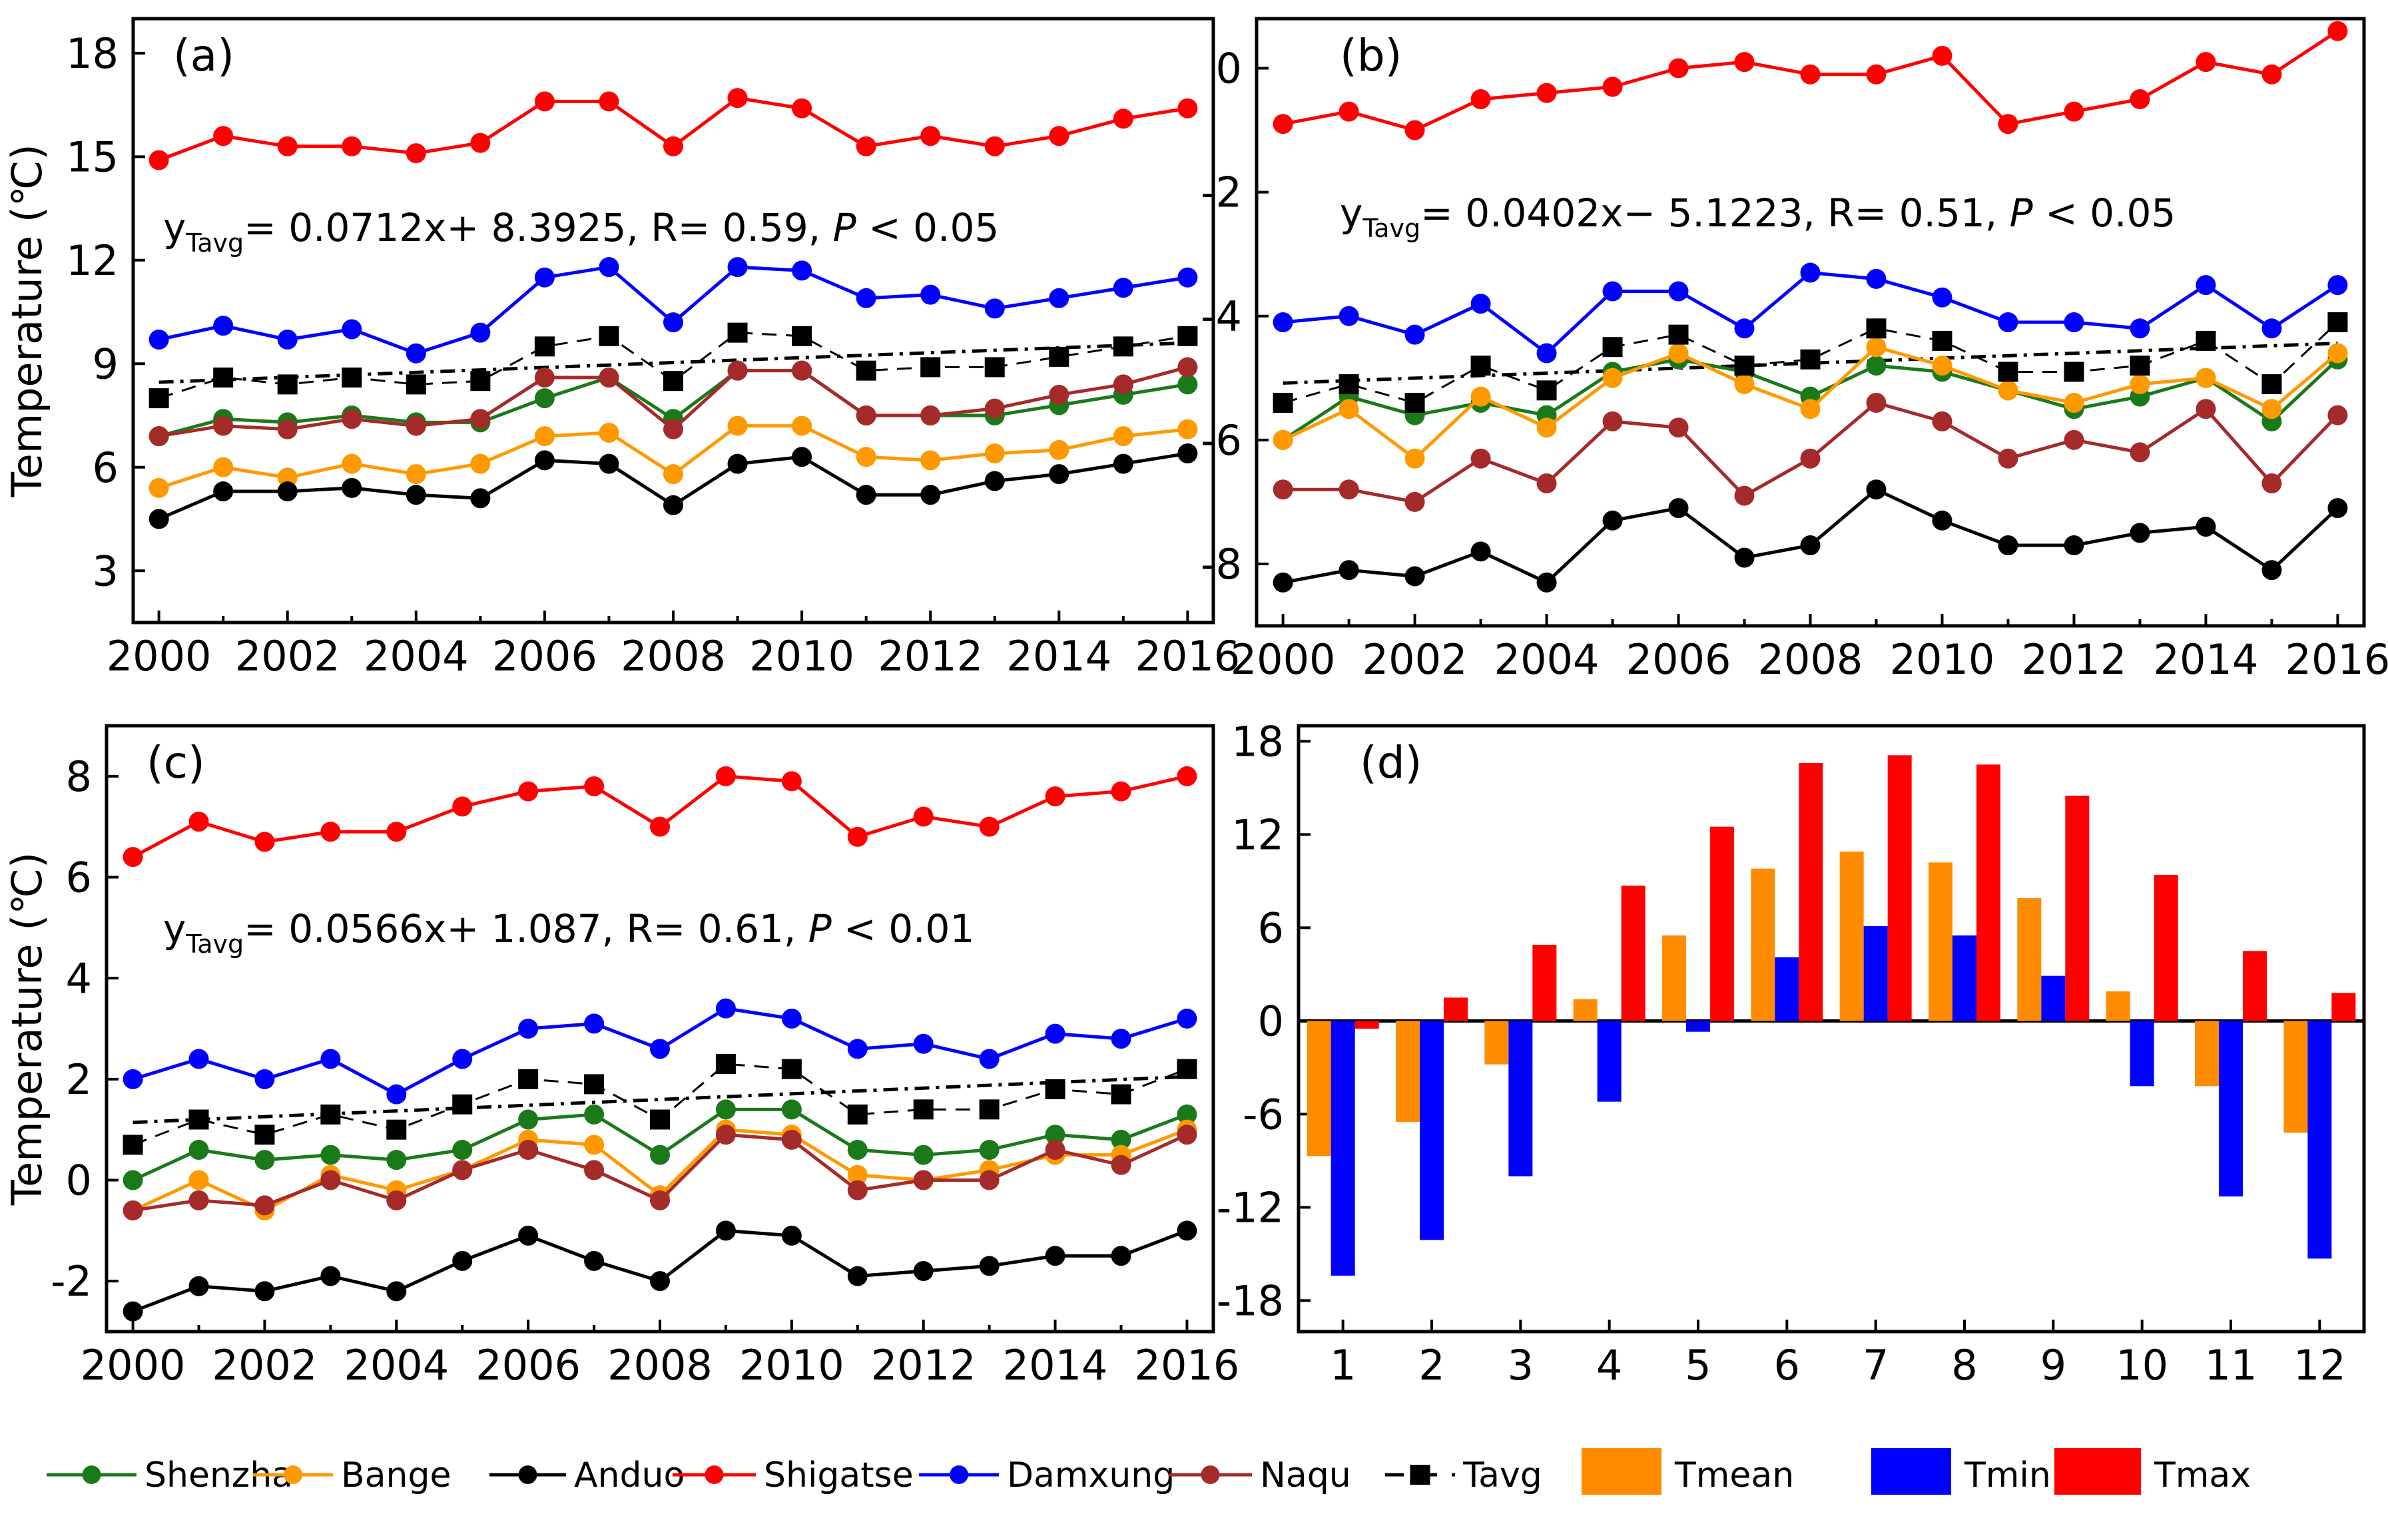 The height and width of the screenshot is (1540, 2388). Describe the element at coordinates (352, 1475) in the screenshot. I see `legend-item-bange: Bange` at that location.